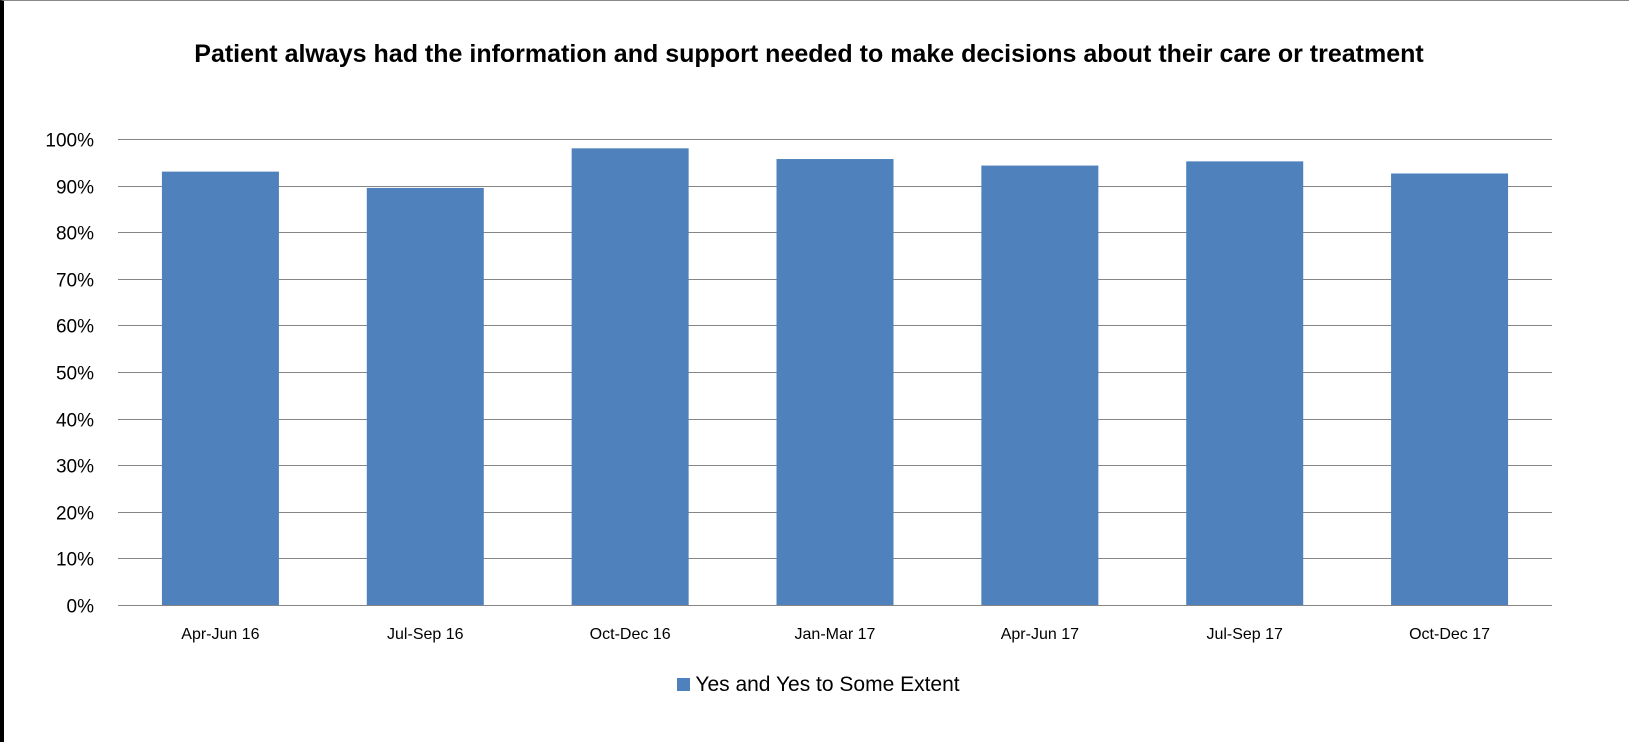 This screenshot has width=1629, height=743. I want to click on y-tick-label: 40%, so click(75, 421).